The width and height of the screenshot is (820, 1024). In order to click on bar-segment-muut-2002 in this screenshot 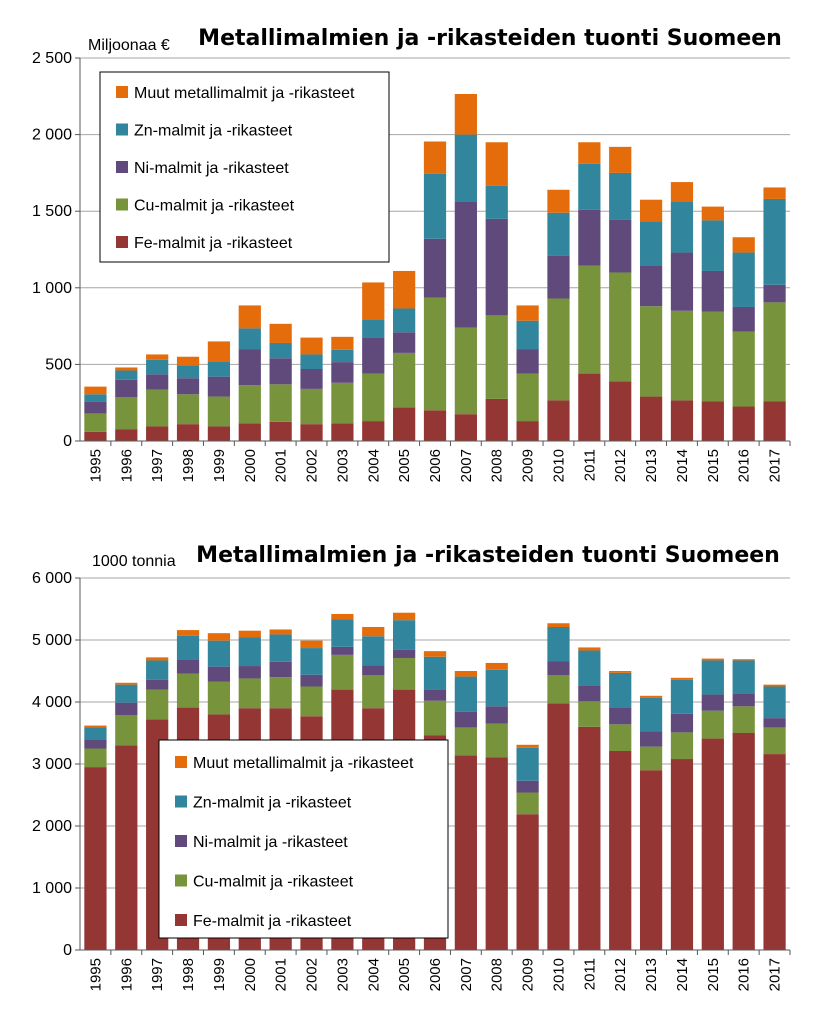, I will do `click(311, 644)`.